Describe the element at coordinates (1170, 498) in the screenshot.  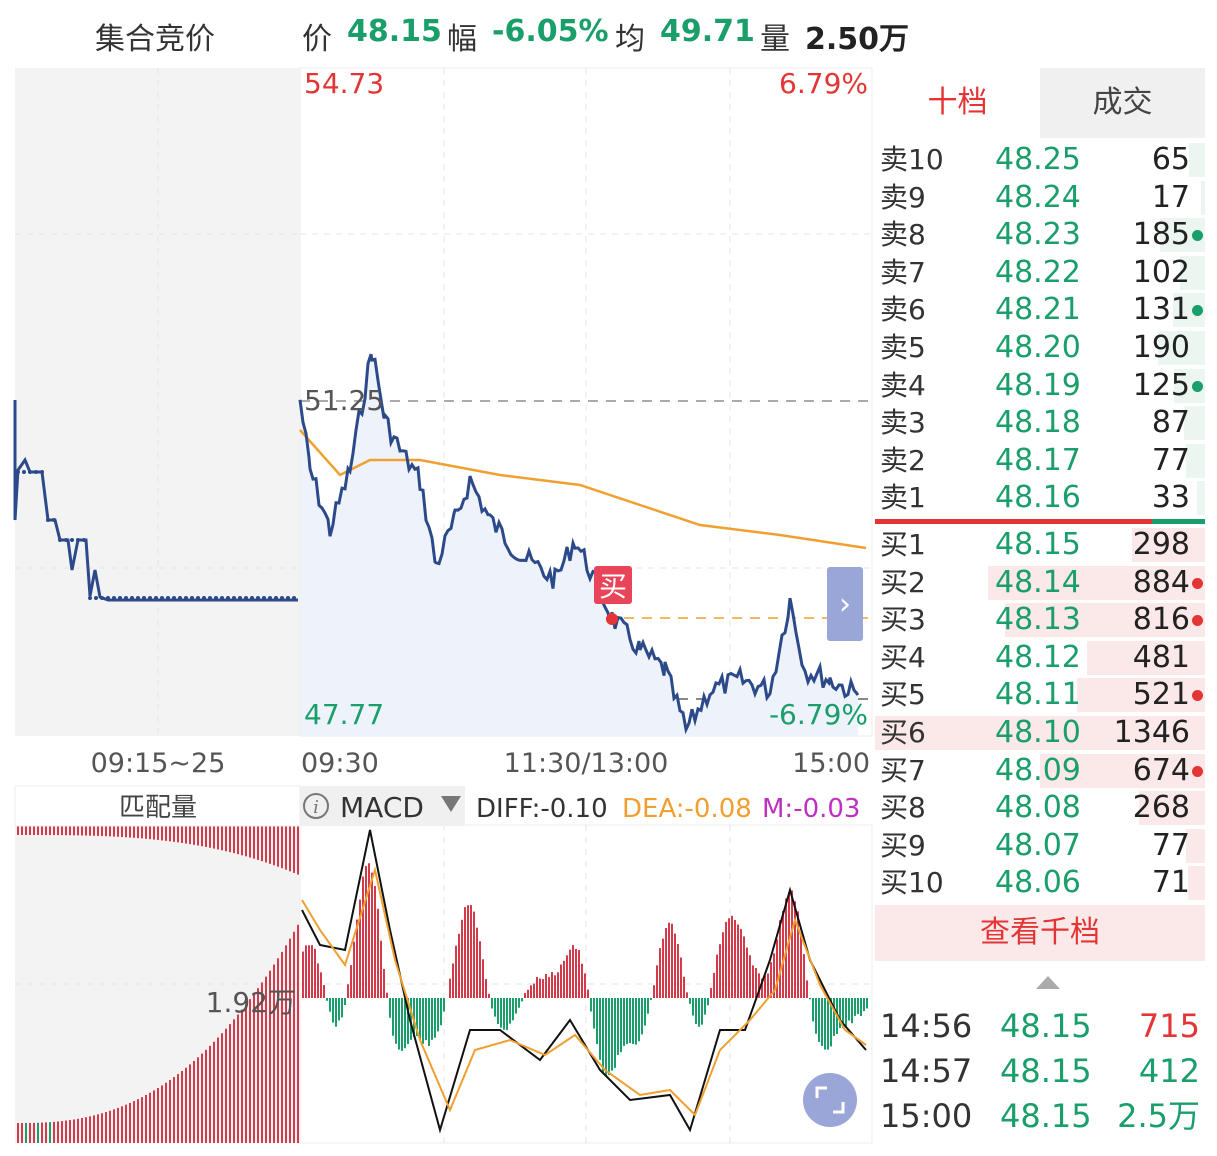
I see `level-volume: 33` at that location.